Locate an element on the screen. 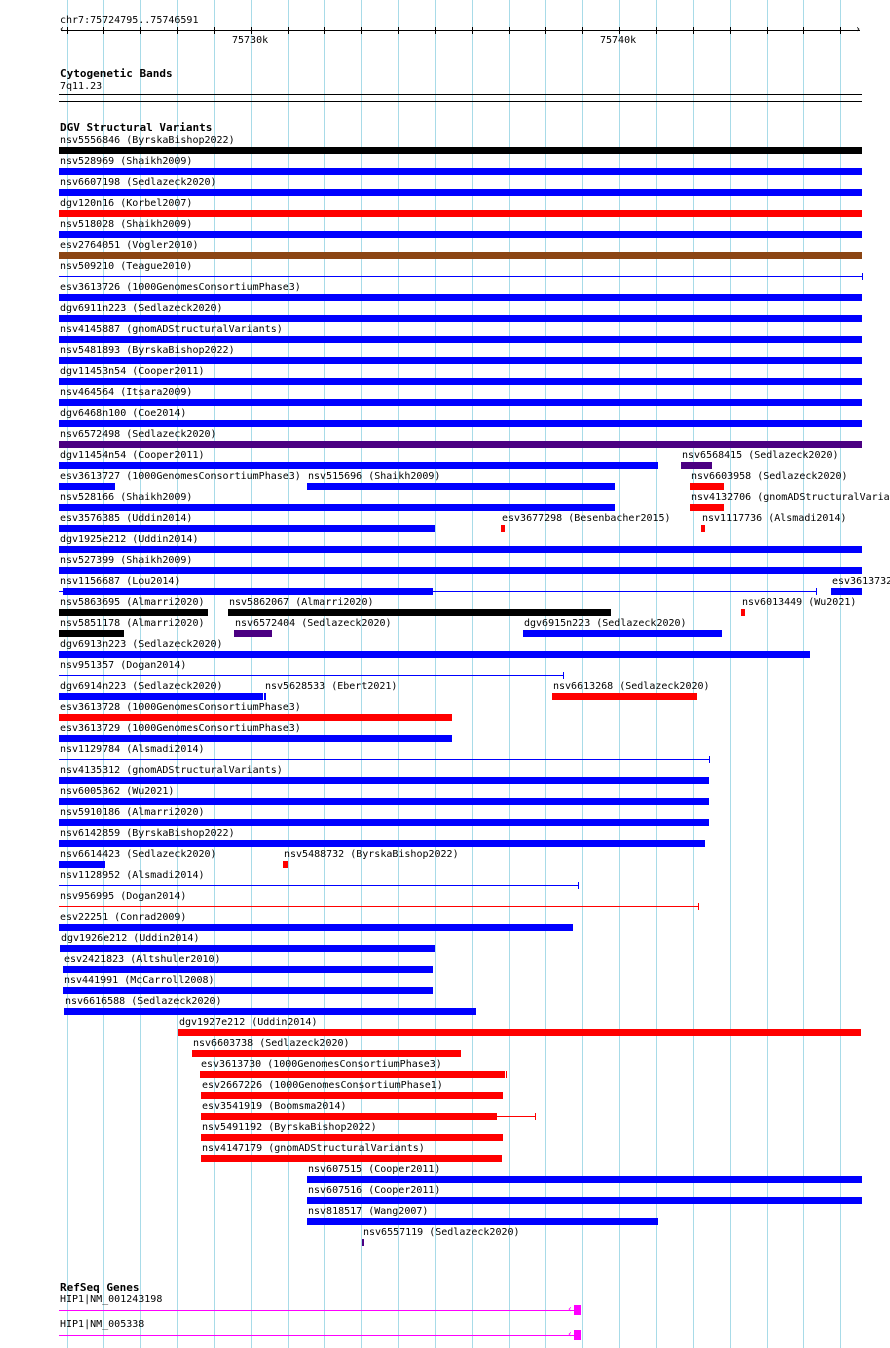 Image resolution: width=890 pixels, height=1348 pixels. variant-label: nsv5862067 (Almarri2020) is located at coordinates (301, 602).